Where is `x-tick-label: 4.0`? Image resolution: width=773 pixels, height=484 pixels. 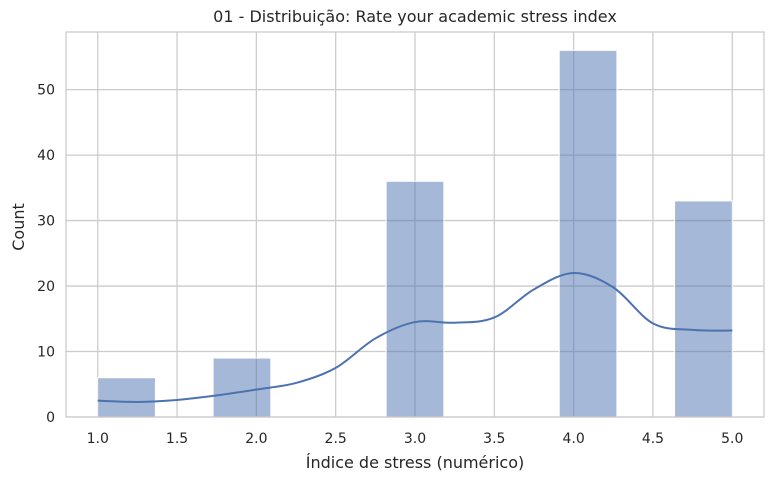 x-tick-label: 4.0 is located at coordinates (574, 439).